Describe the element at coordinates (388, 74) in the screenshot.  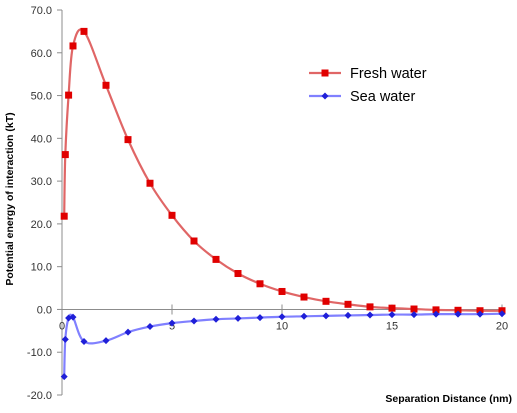
I see `legend-label: Fresh water` at that location.